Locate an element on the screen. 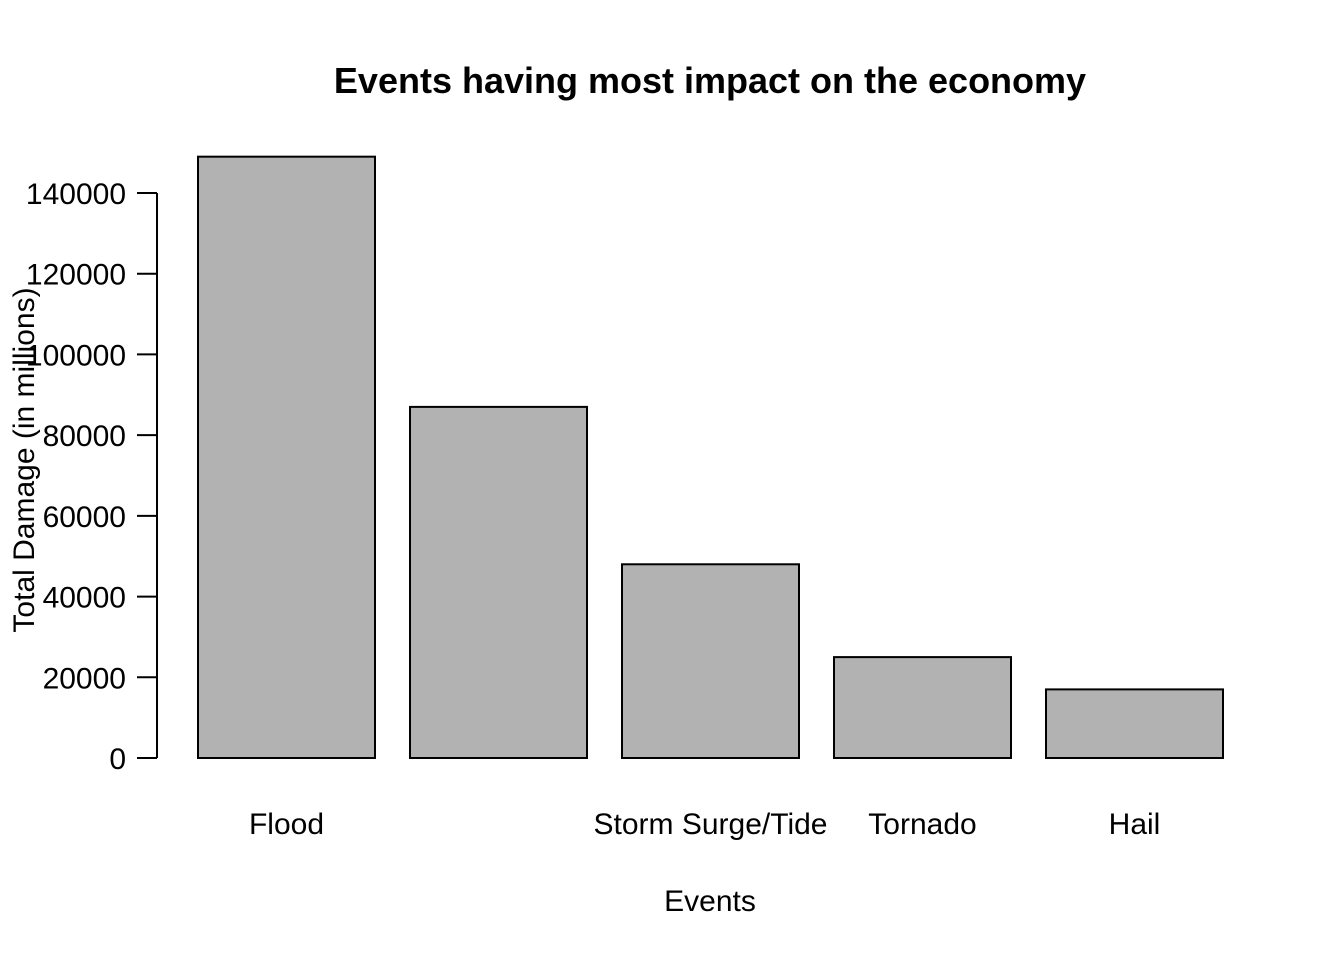 The width and height of the screenshot is (1344, 960). bar-hail is located at coordinates (1134, 724).